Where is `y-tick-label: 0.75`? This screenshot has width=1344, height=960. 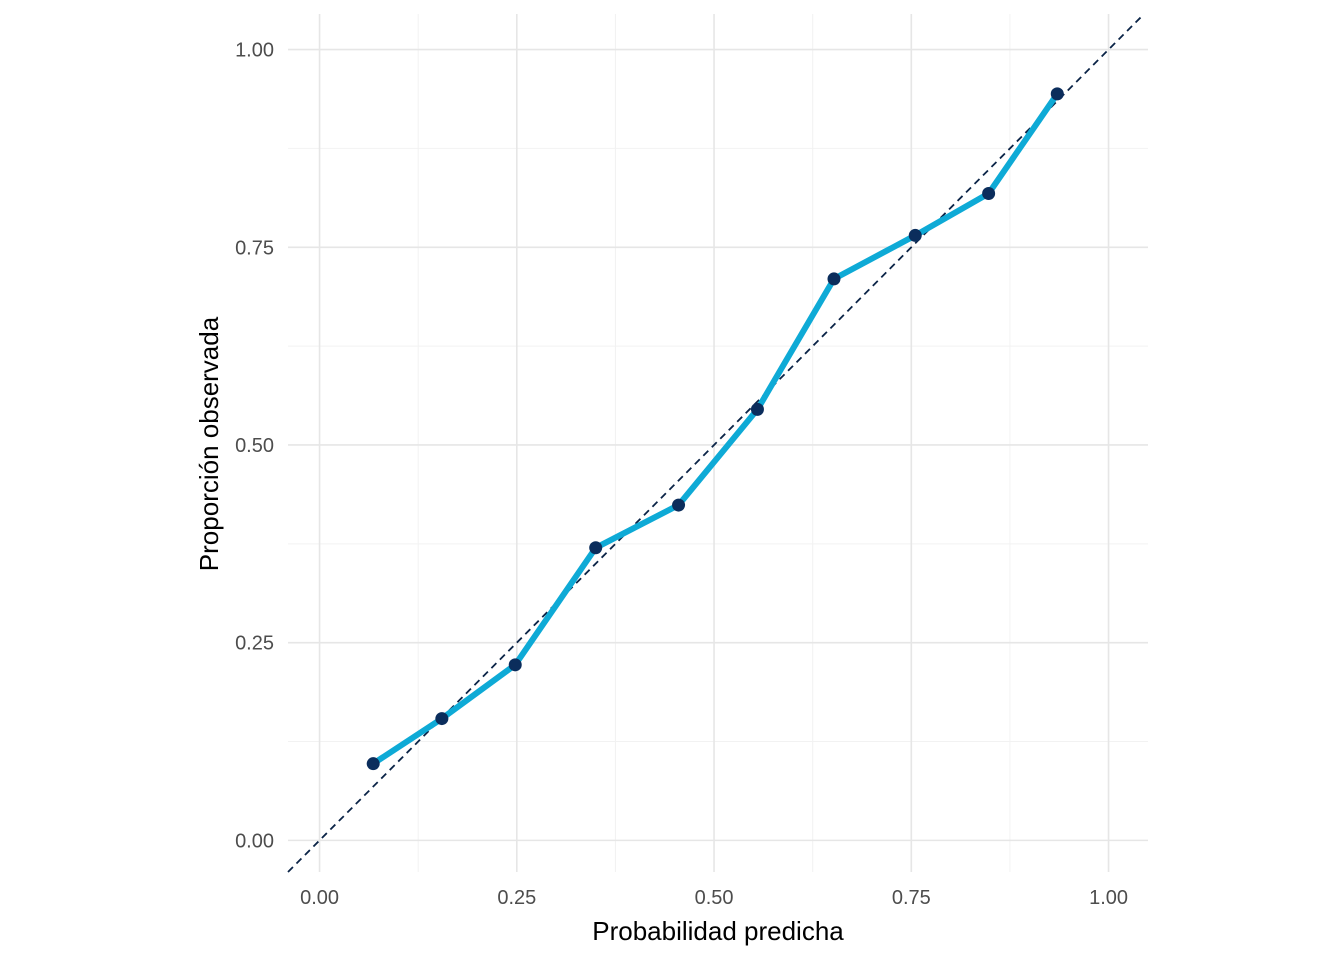
y-tick-label: 0.75 is located at coordinates (254, 248).